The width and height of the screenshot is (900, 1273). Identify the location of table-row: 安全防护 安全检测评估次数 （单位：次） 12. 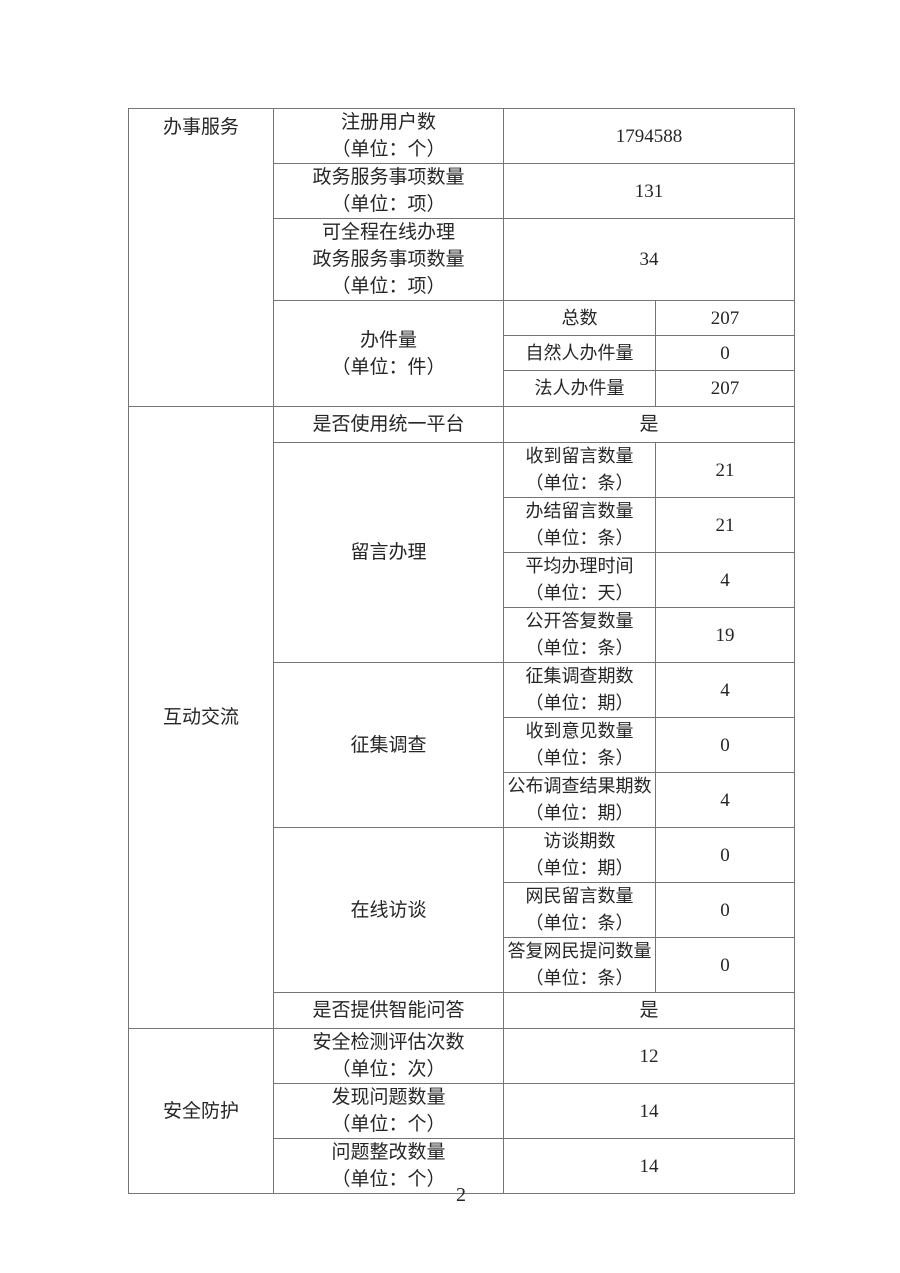
(461, 1111).